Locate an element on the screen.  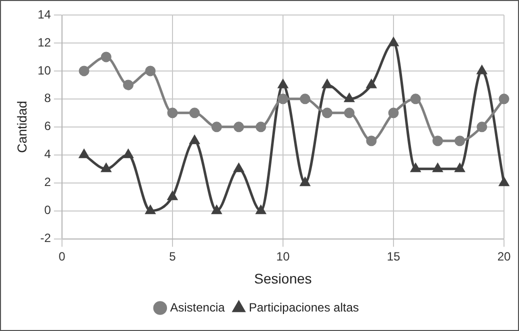
x-tick-label: 0 is located at coordinates (62, 256).